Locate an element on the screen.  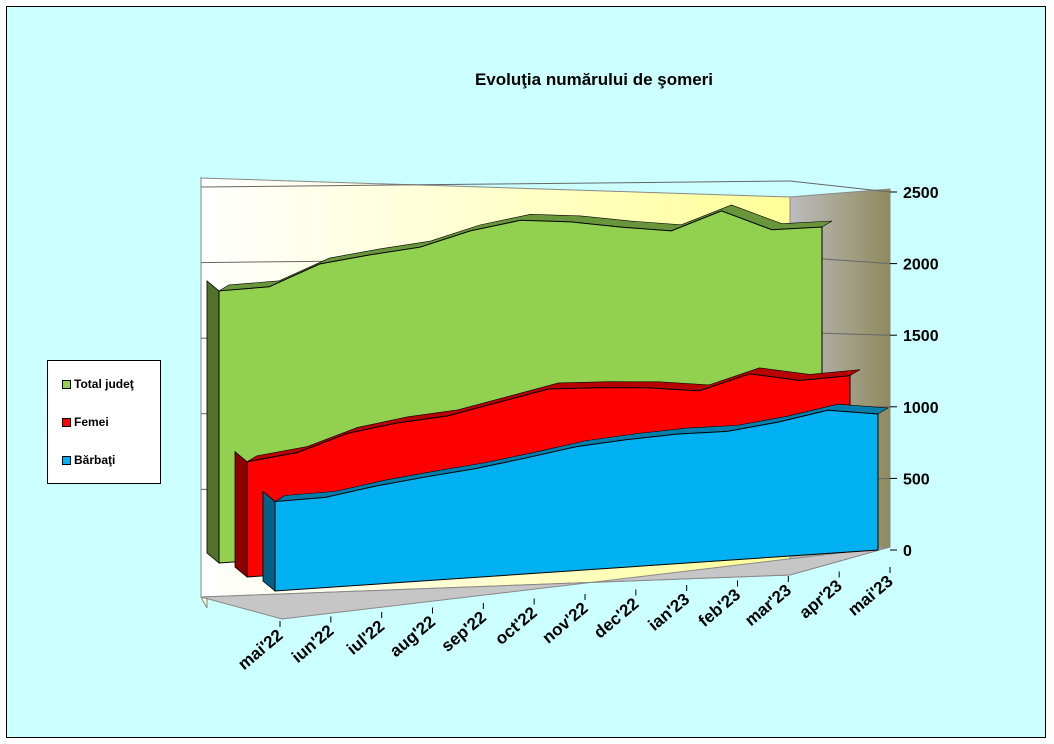
chart-title: Evoluţia numărului de şomeri is located at coordinates (594, 79).